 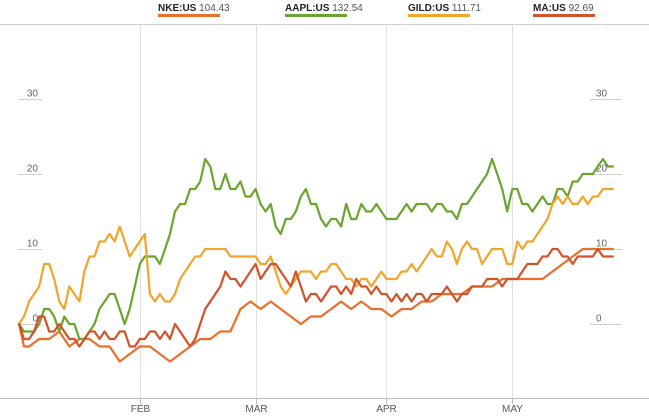 What do you see at coordinates (581, 8) in the screenshot?
I see `legend-value: 92.69` at bounding box center [581, 8].